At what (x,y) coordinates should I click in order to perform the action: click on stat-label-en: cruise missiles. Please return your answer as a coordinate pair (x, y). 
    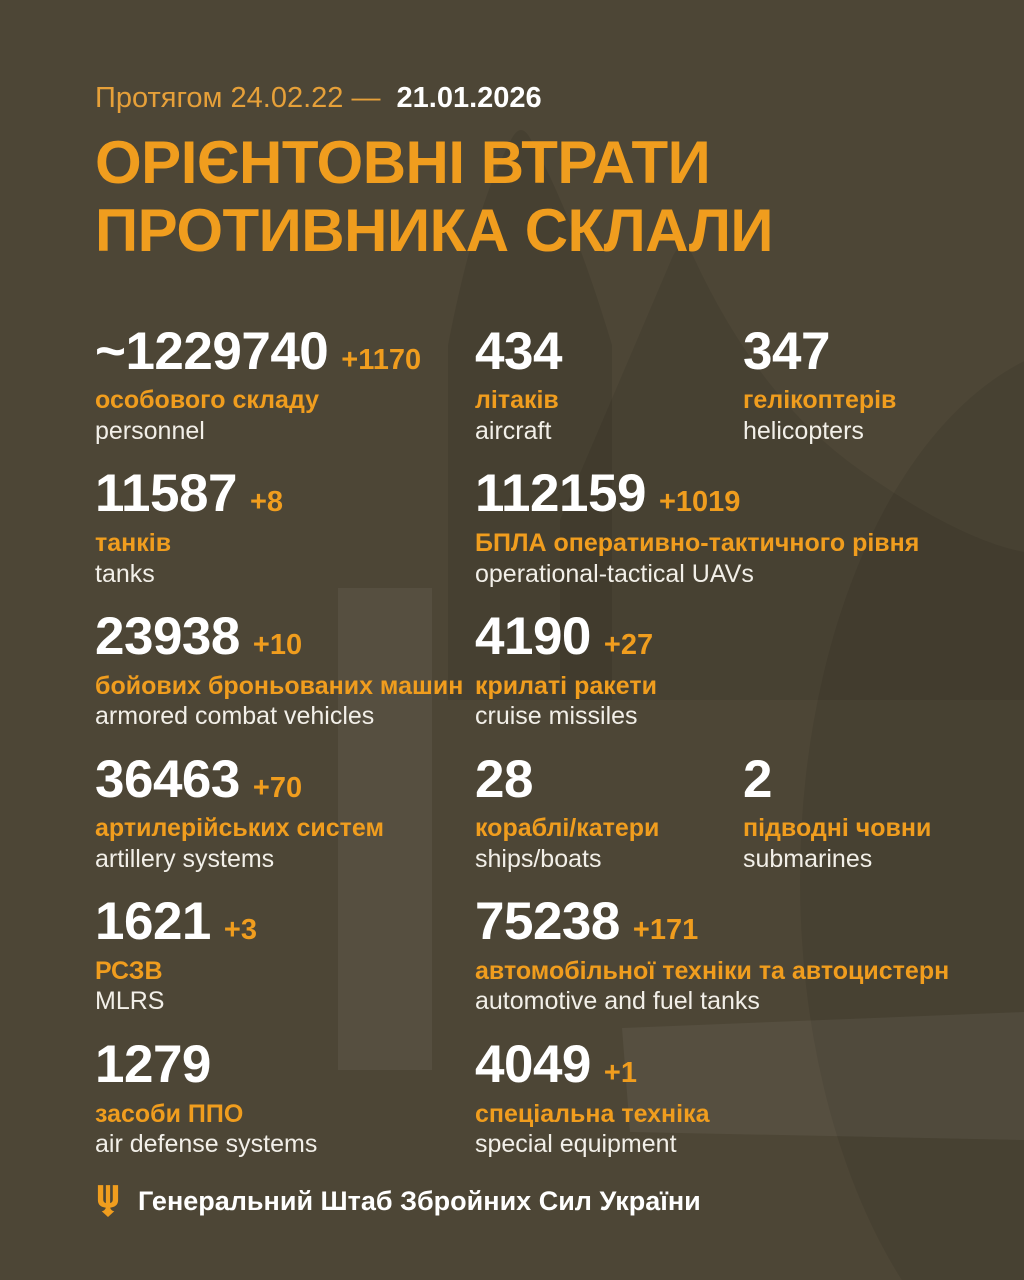
    Looking at the image, I should click on (556, 716).